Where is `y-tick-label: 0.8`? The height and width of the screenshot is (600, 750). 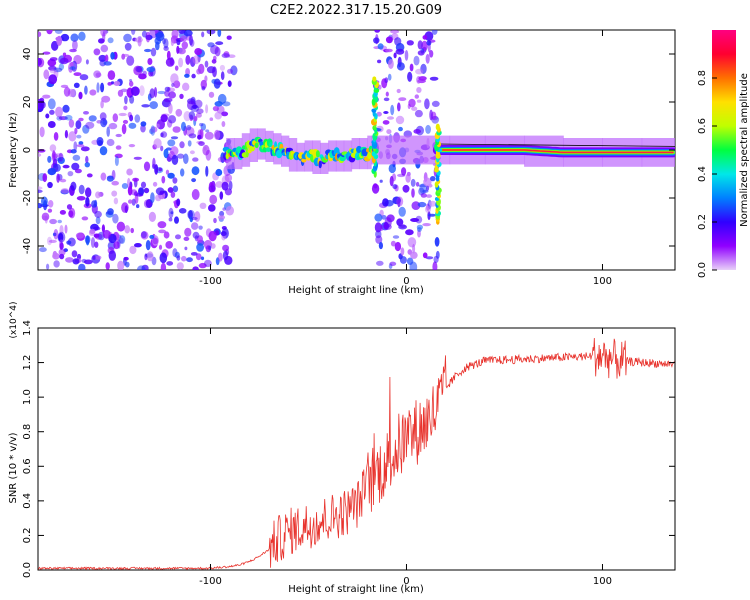
y-tick-label: 0.8 is located at coordinates (27, 432).